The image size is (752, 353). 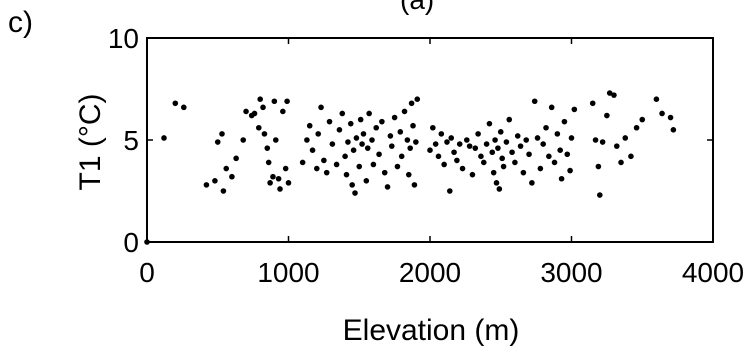 I want to click on x-tick-label: 0, so click(x=147, y=272).